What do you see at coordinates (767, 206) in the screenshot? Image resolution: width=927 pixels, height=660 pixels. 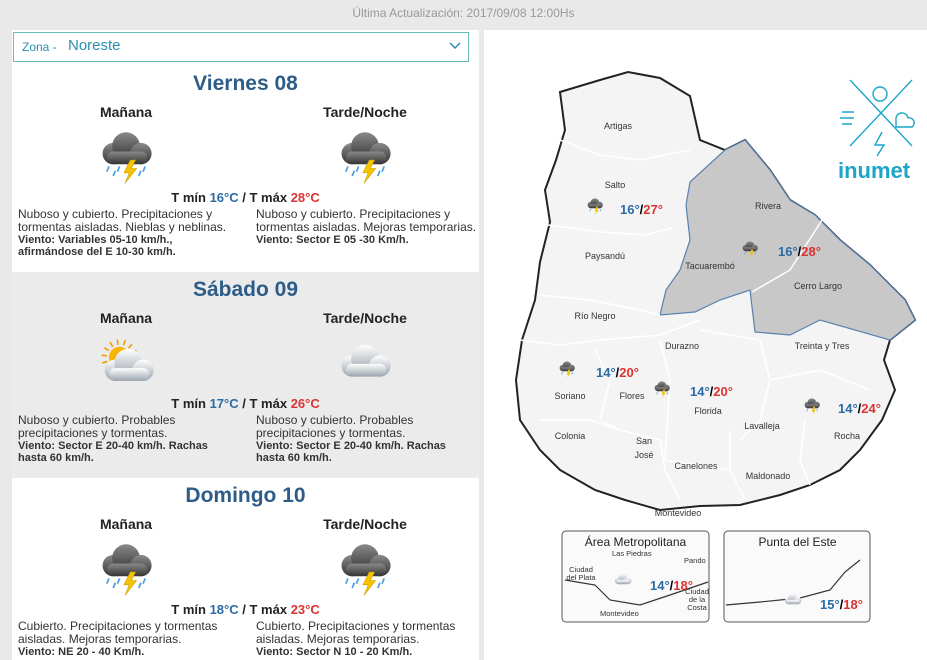 I see `region-label: Rivera` at bounding box center [767, 206].